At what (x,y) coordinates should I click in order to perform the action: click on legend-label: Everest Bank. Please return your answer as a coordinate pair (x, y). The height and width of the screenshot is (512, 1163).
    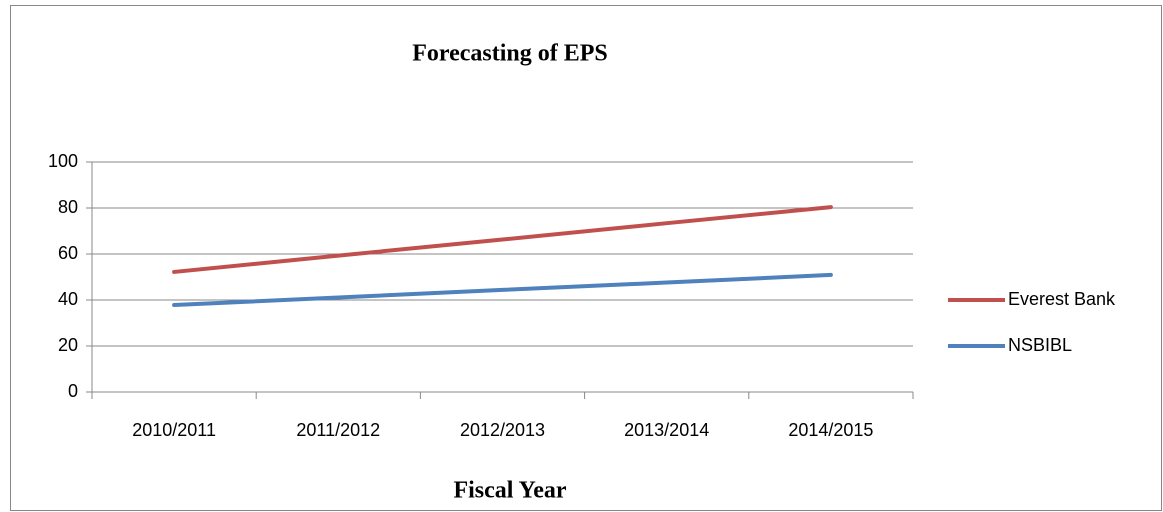
    Looking at the image, I should click on (1062, 299).